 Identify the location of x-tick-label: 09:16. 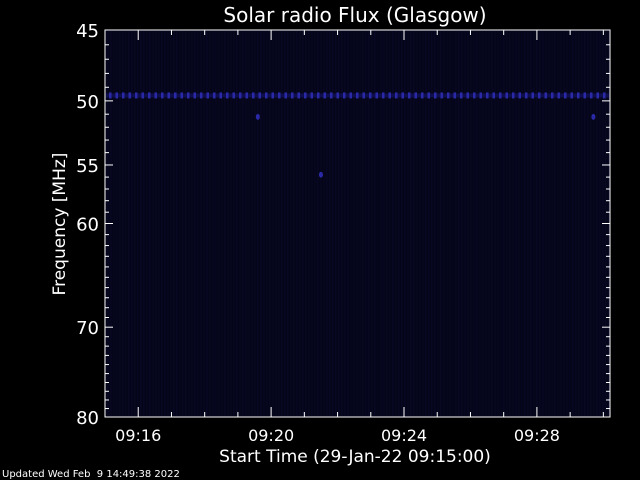
(138, 435).